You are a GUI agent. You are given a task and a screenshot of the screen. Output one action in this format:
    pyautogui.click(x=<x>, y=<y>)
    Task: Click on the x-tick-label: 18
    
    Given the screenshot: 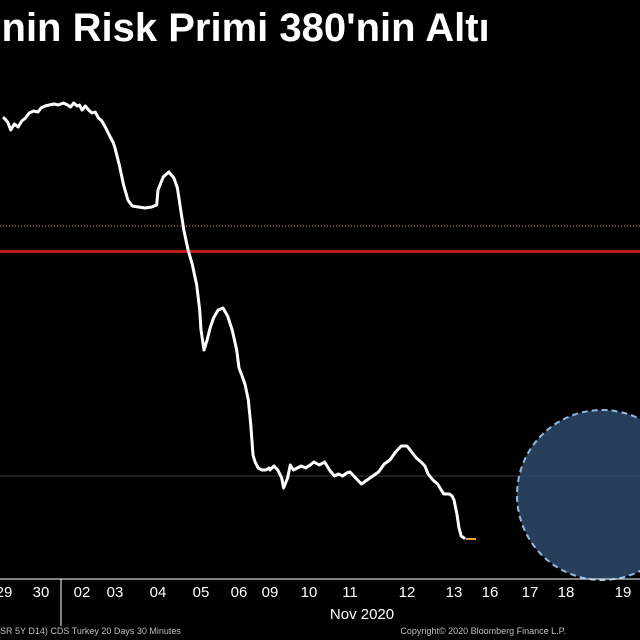 What is the action you would take?
    pyautogui.click(x=566, y=592)
    